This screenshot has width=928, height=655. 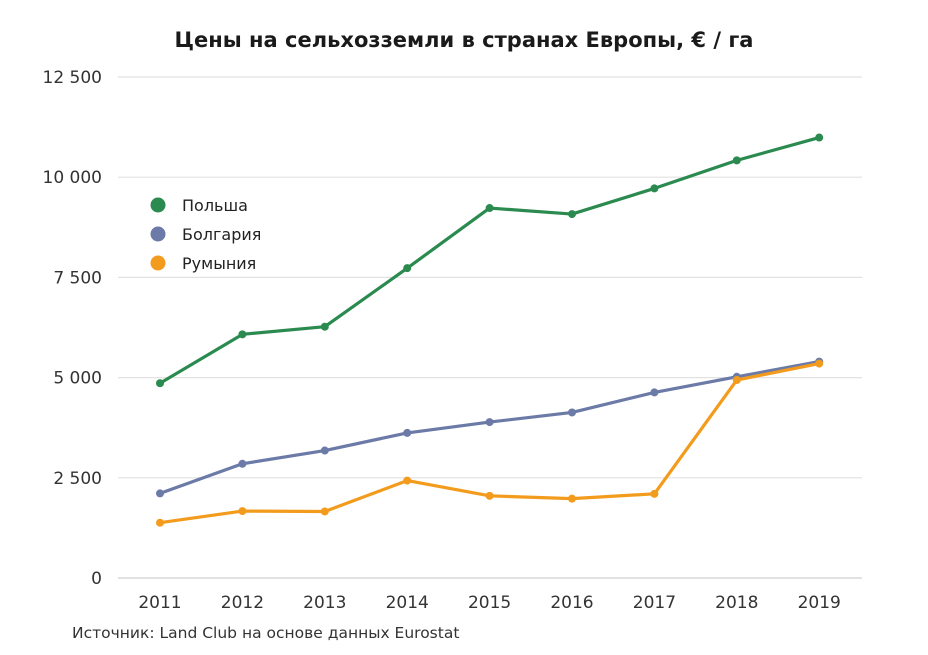 I want to click on legend: Польша Болгария Румыния, so click(x=205, y=234).